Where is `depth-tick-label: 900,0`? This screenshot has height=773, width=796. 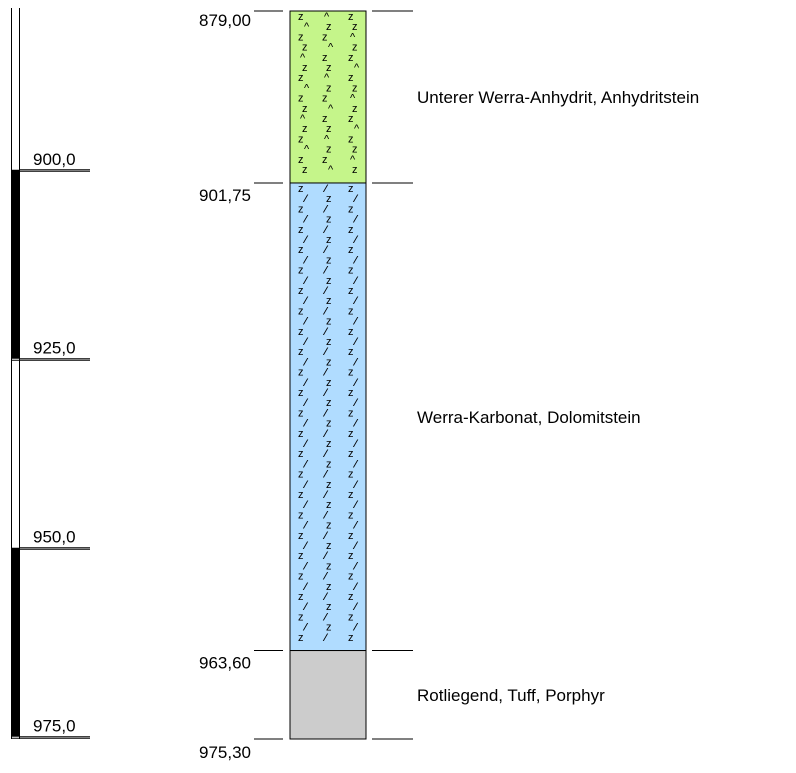 depth-tick-label: 900,0 is located at coordinates (54, 159).